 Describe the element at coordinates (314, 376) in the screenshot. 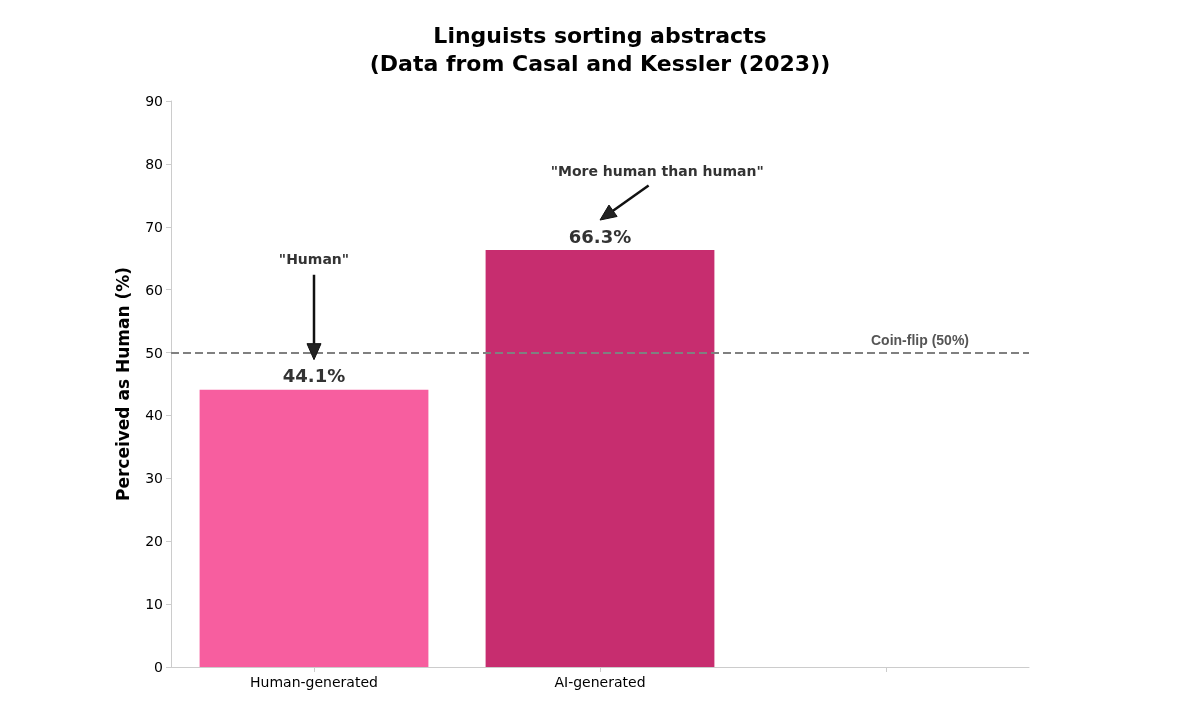

I see `data-label: 44.1%` at that location.